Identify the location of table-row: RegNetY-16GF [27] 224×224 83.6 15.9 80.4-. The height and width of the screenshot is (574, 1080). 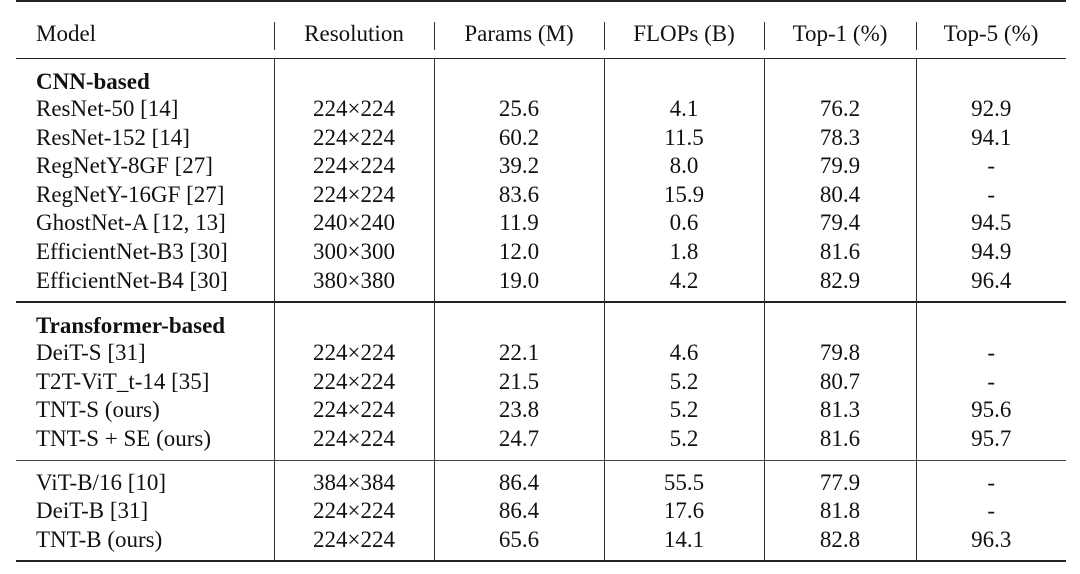
(541, 195).